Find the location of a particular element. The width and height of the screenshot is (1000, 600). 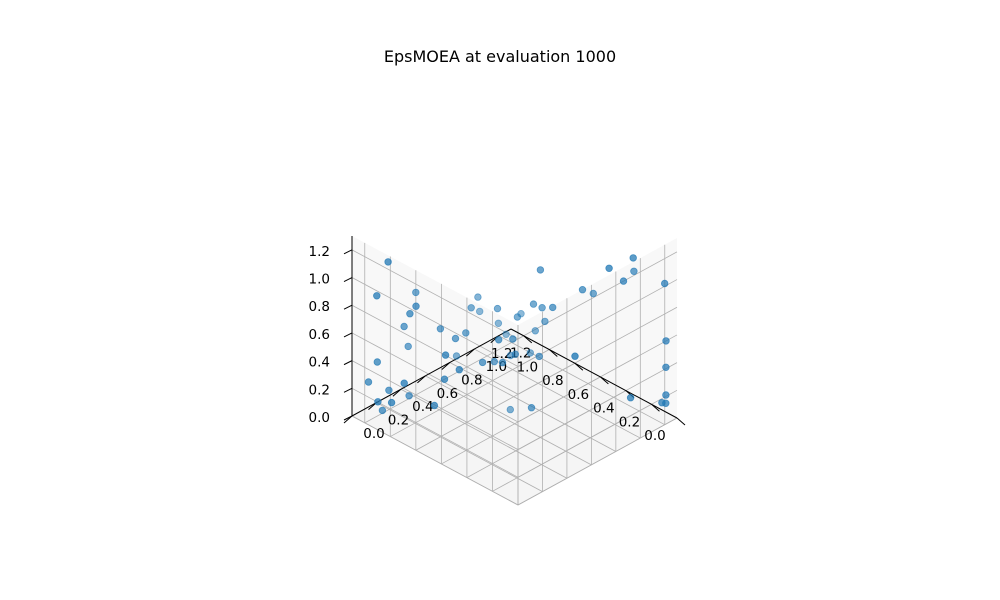

chart-title: EpsMOEA at evaluation 1000 is located at coordinates (500, 56).